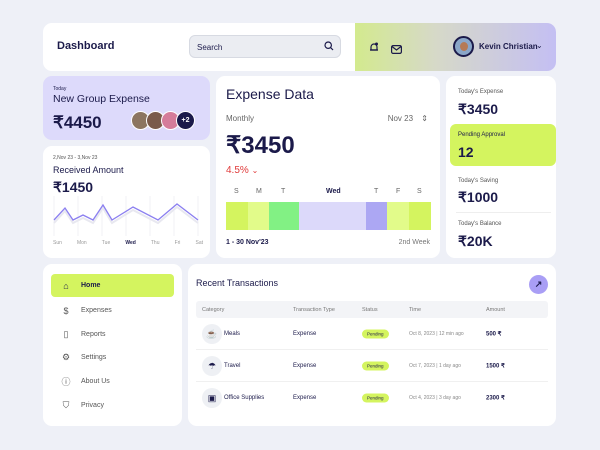 The width and height of the screenshot is (600, 450). I want to click on column-header: Transaction Type, so click(314, 309).